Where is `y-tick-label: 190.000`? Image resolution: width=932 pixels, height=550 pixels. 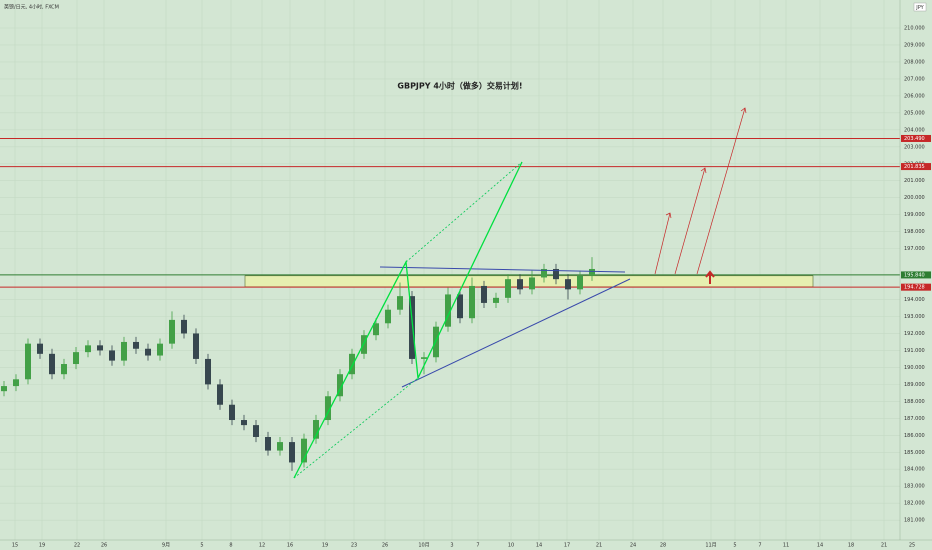
y-tick-label: 190.000 is located at coordinates (914, 368).